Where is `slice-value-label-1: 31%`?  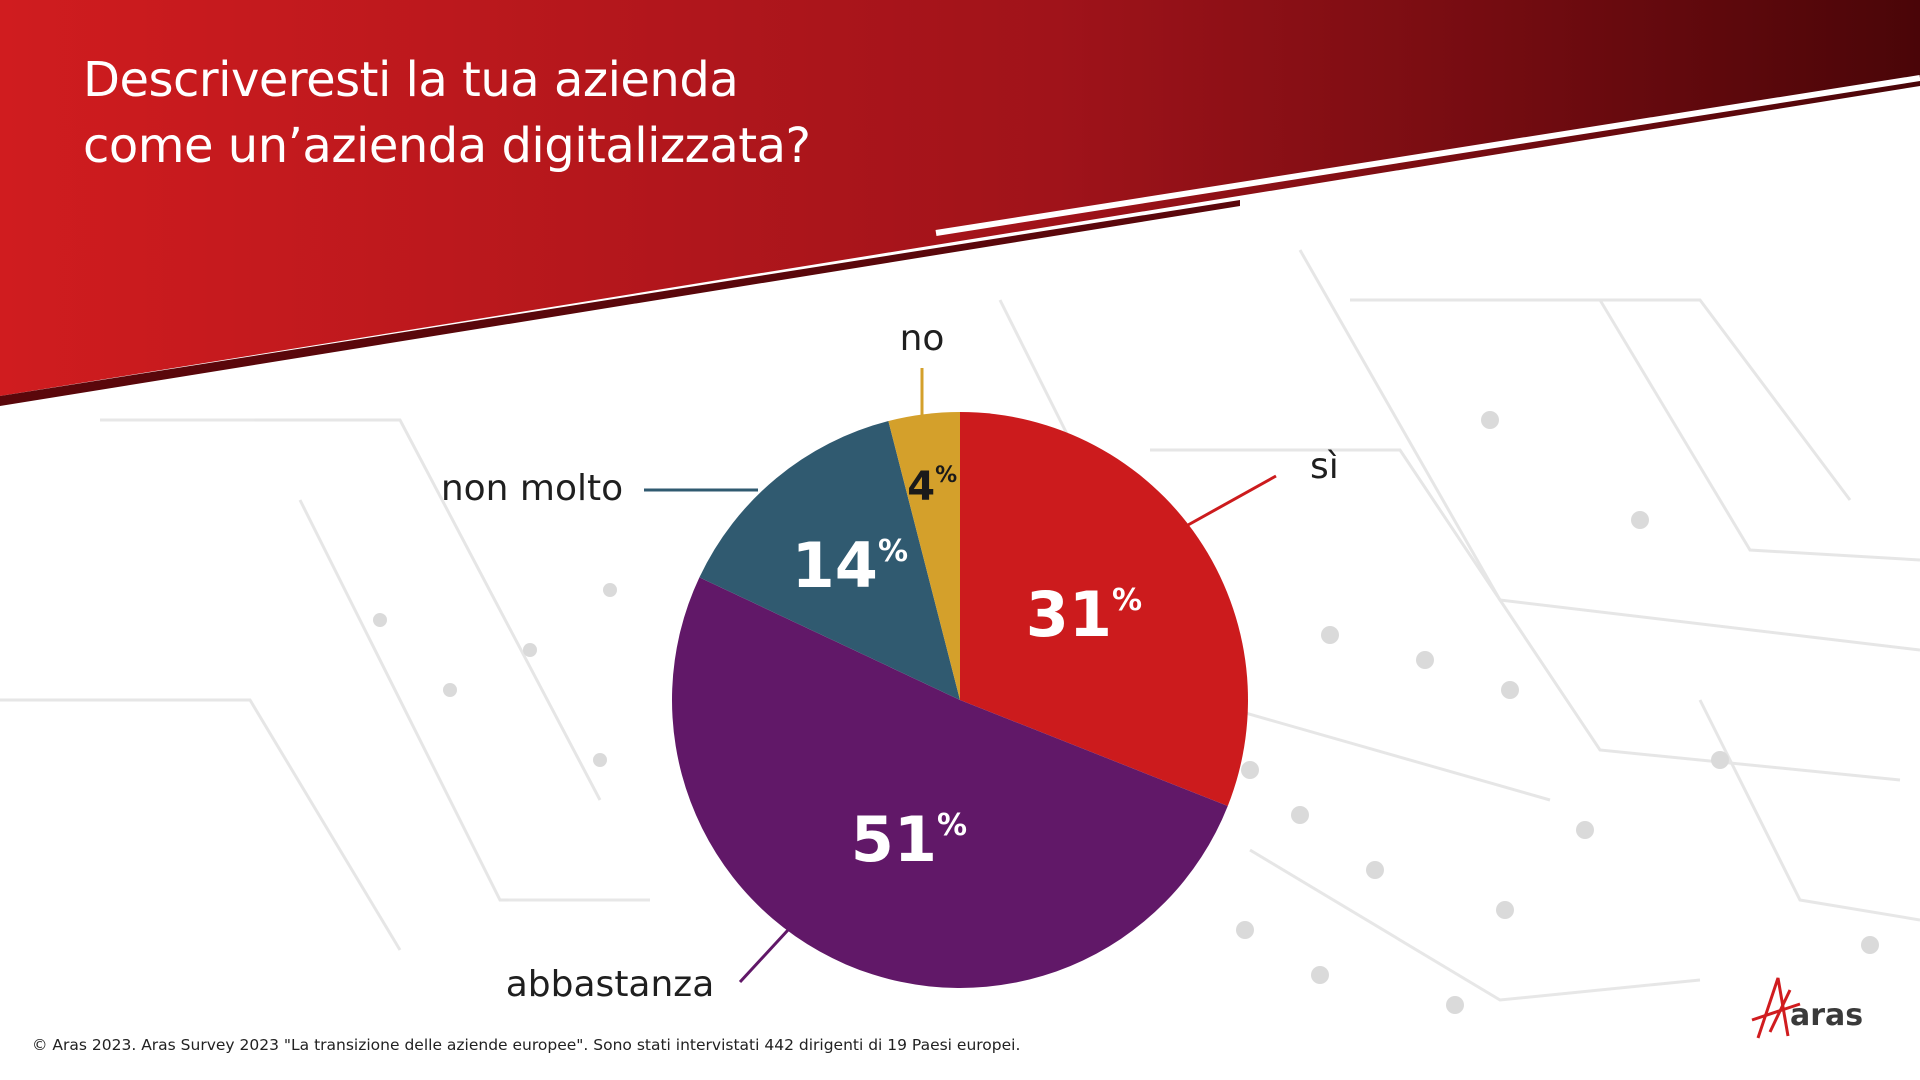 slice-value-label-1: 31% is located at coordinates (1084, 614).